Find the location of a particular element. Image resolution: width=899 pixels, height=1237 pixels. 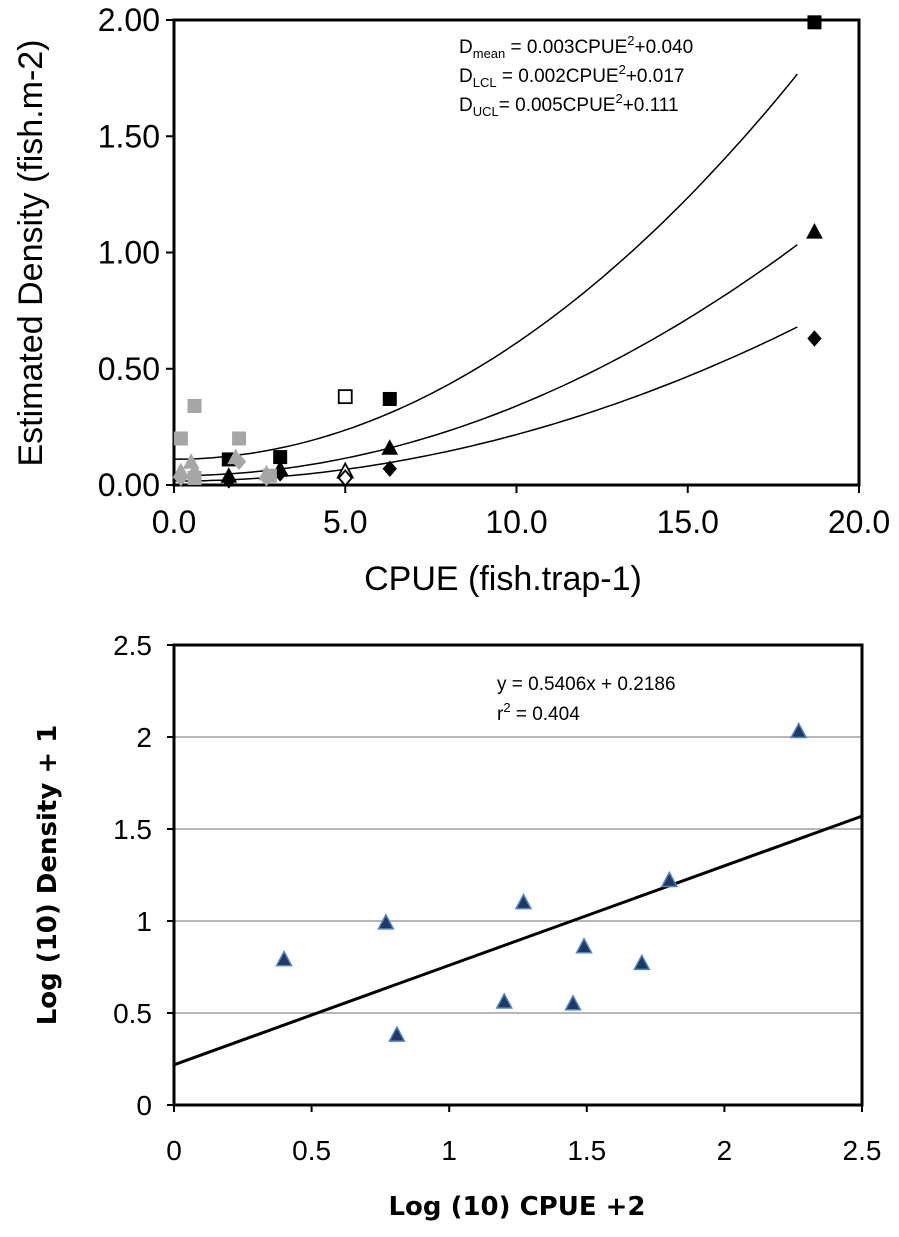

equation-ucl-rest: = 0.005CPUE is located at coordinates (557, 105).